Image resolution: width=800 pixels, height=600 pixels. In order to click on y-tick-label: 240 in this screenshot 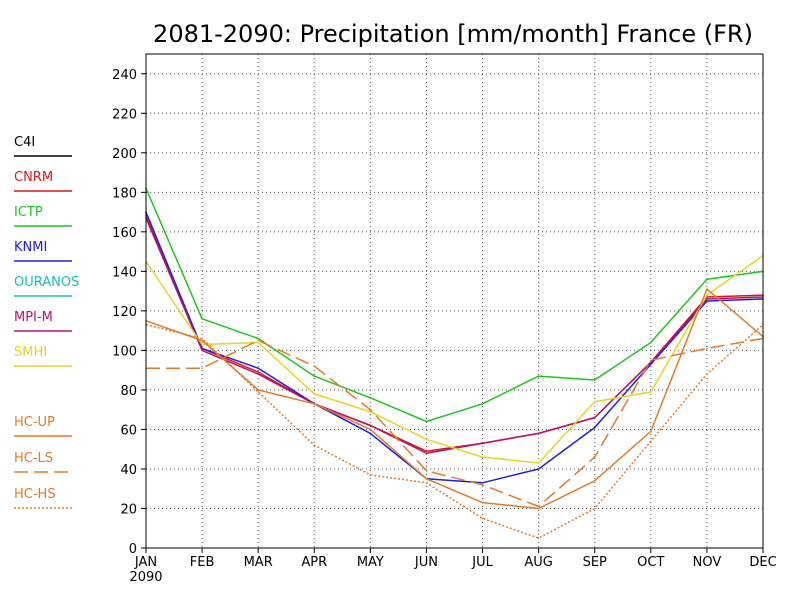, I will do `click(124, 75)`.